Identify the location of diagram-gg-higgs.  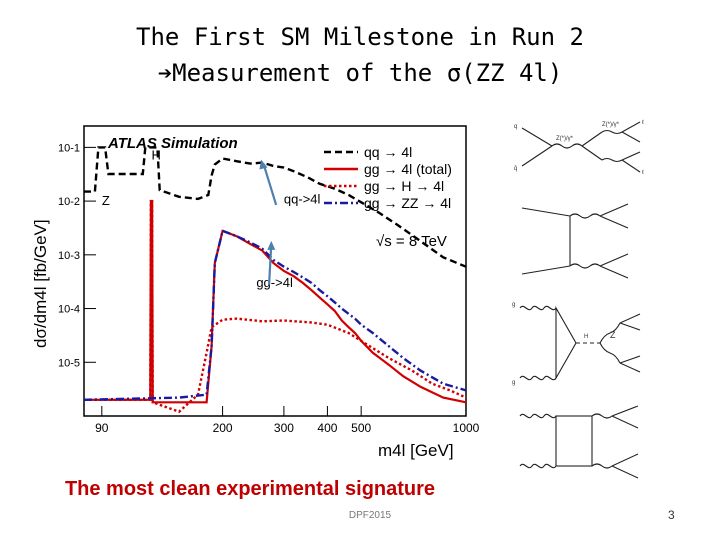
(580, 343).